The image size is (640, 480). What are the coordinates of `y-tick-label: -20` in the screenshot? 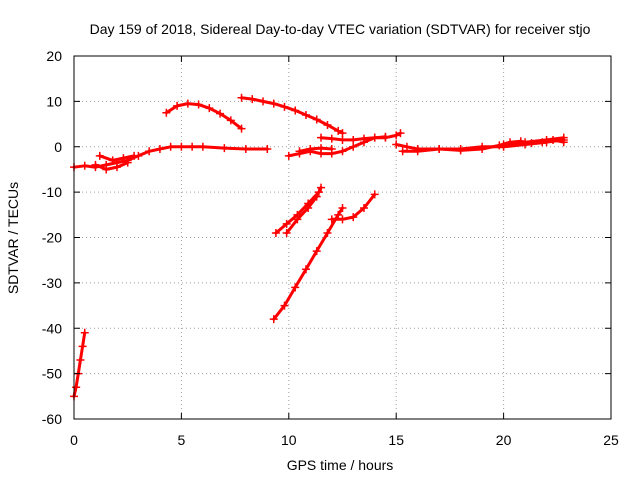 It's located at (52, 238).